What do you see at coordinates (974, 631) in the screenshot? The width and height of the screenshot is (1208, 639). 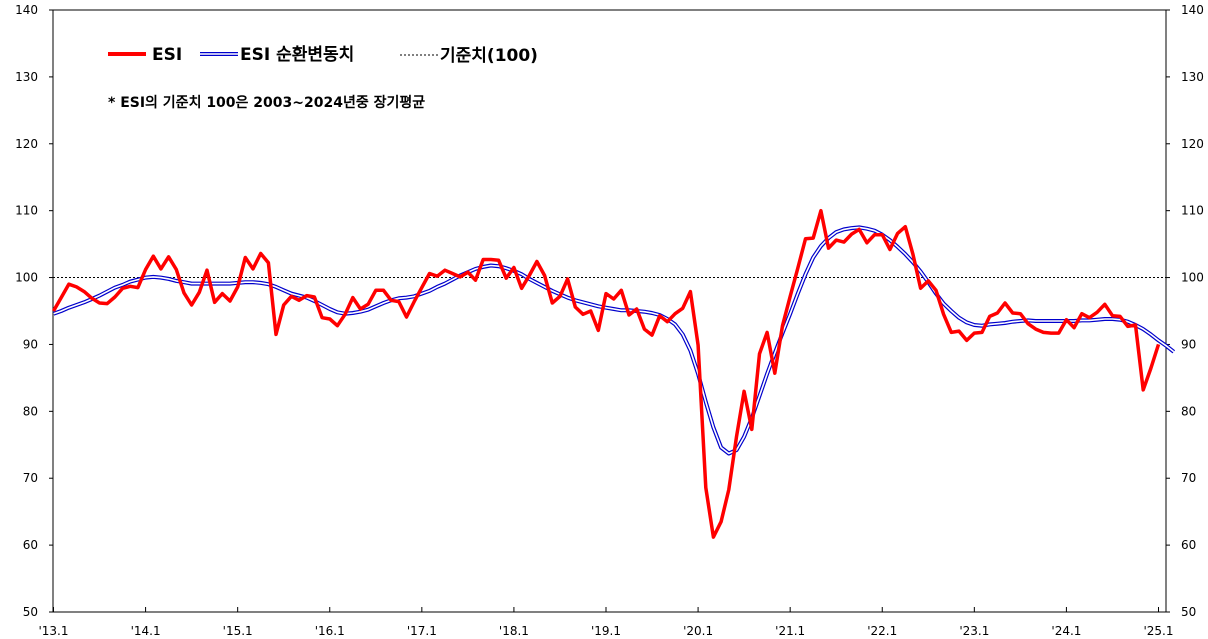 I see `x-tick-label: '23.1` at bounding box center [974, 631].